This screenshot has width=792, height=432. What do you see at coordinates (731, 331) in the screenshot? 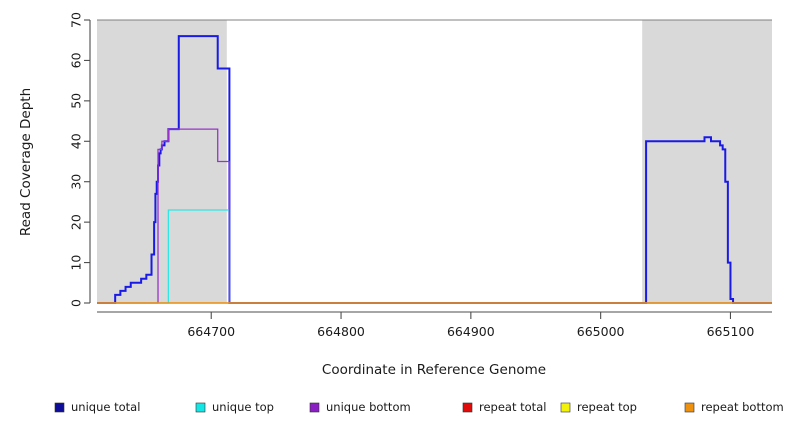
I see `x-tick-label: 665100` at bounding box center [731, 331].